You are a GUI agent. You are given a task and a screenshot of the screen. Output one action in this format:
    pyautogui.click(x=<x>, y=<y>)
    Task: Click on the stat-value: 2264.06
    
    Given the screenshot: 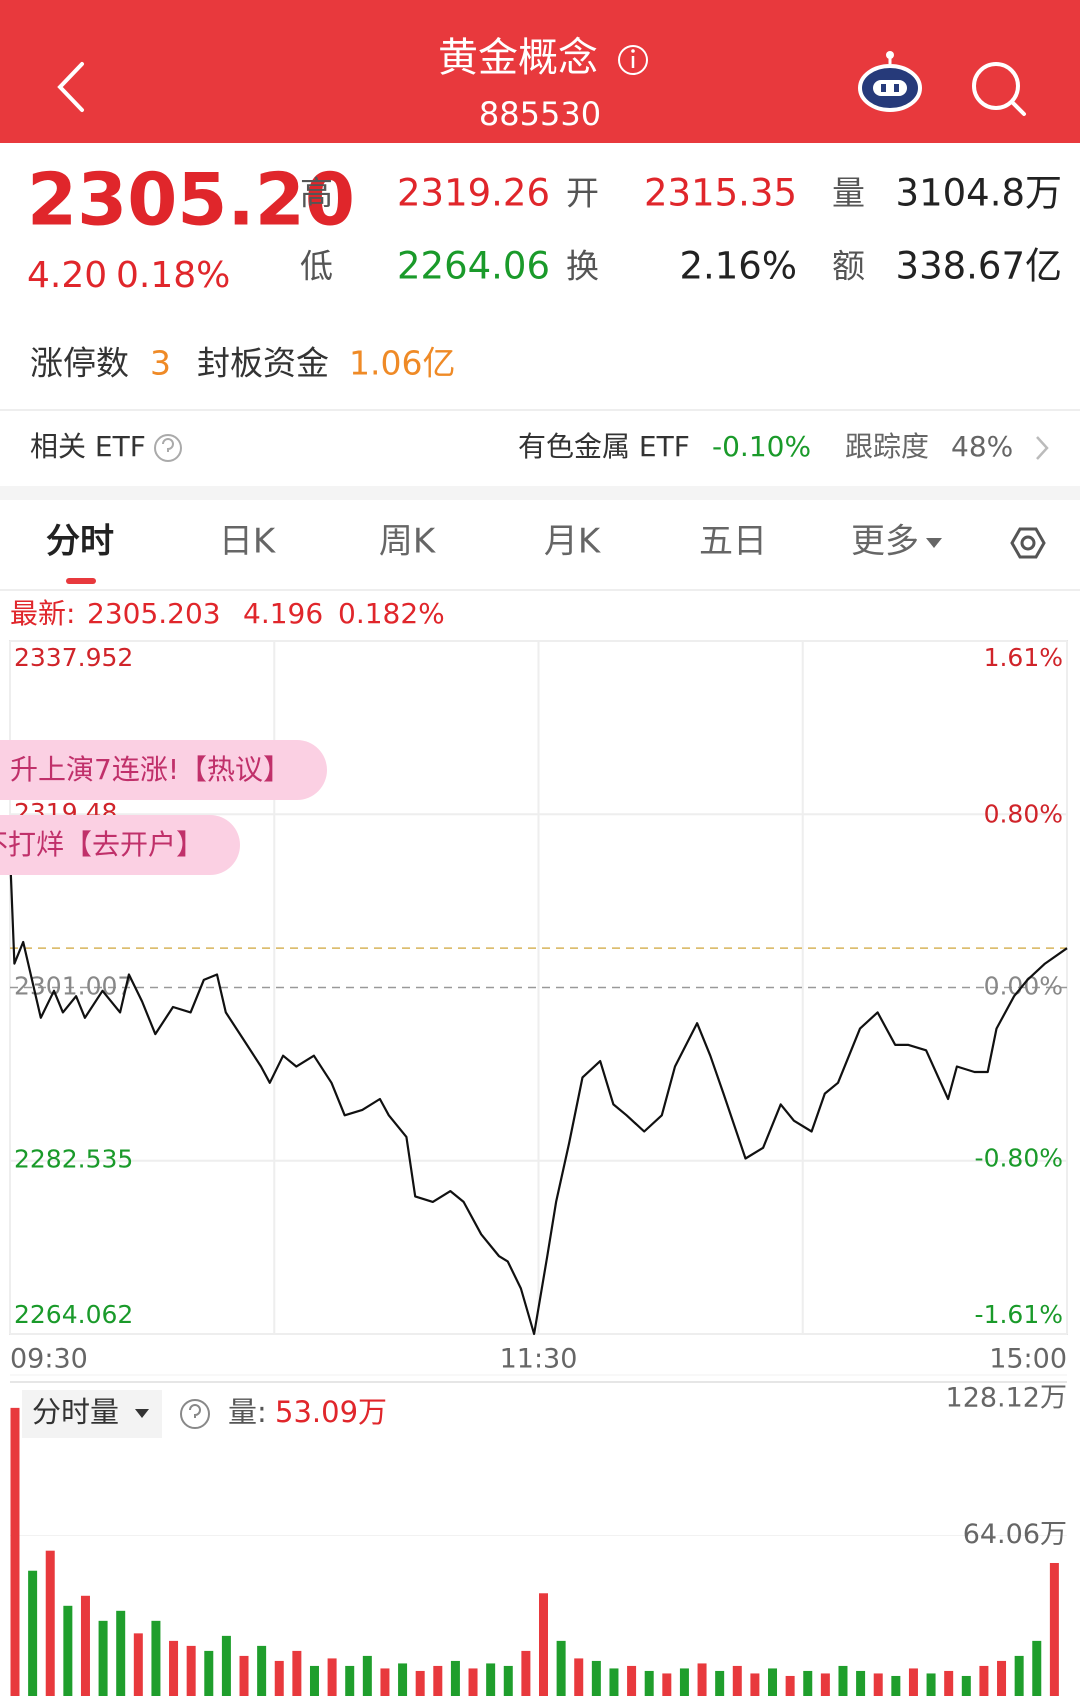 What is the action you would take?
    pyautogui.click(x=473, y=266)
    